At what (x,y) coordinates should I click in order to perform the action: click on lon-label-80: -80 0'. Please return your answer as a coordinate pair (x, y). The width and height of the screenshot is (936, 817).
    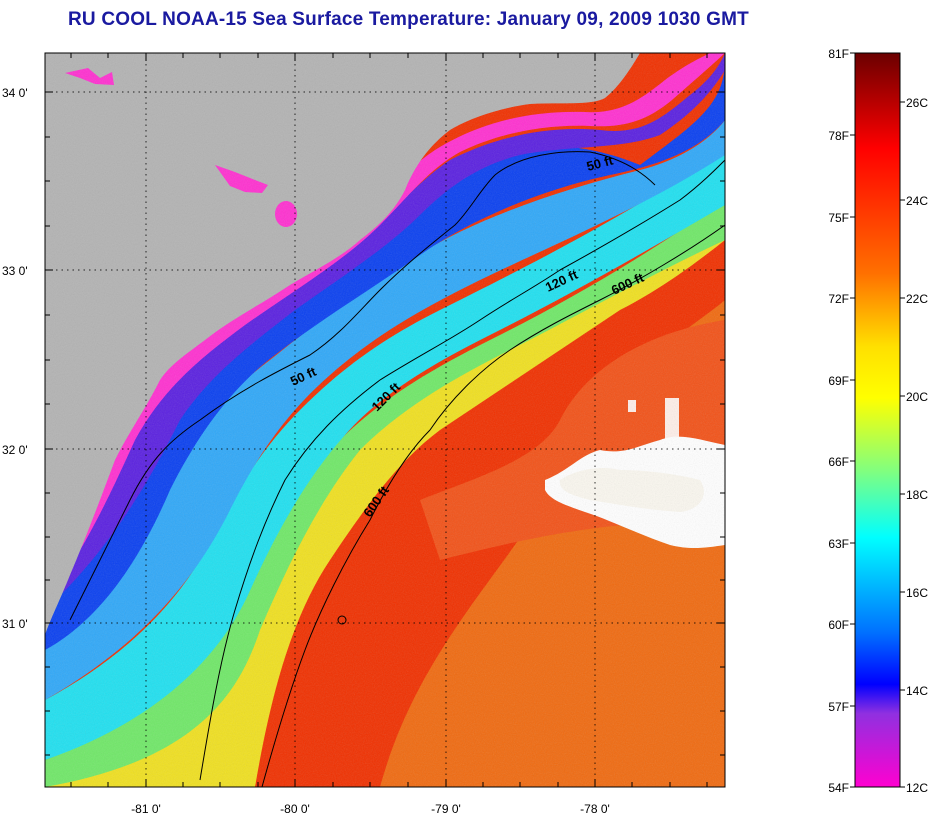
    Looking at the image, I should click on (295, 809).